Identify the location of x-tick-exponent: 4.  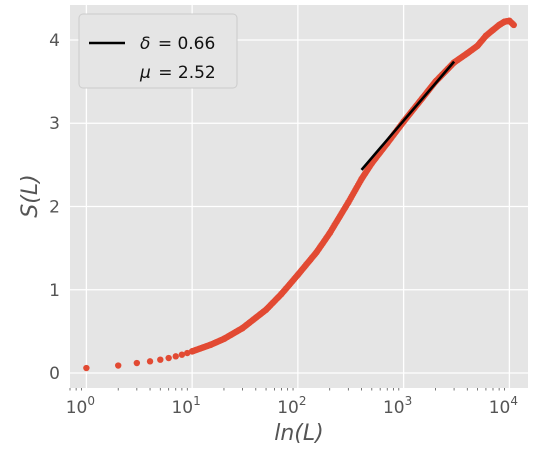
(514, 401).